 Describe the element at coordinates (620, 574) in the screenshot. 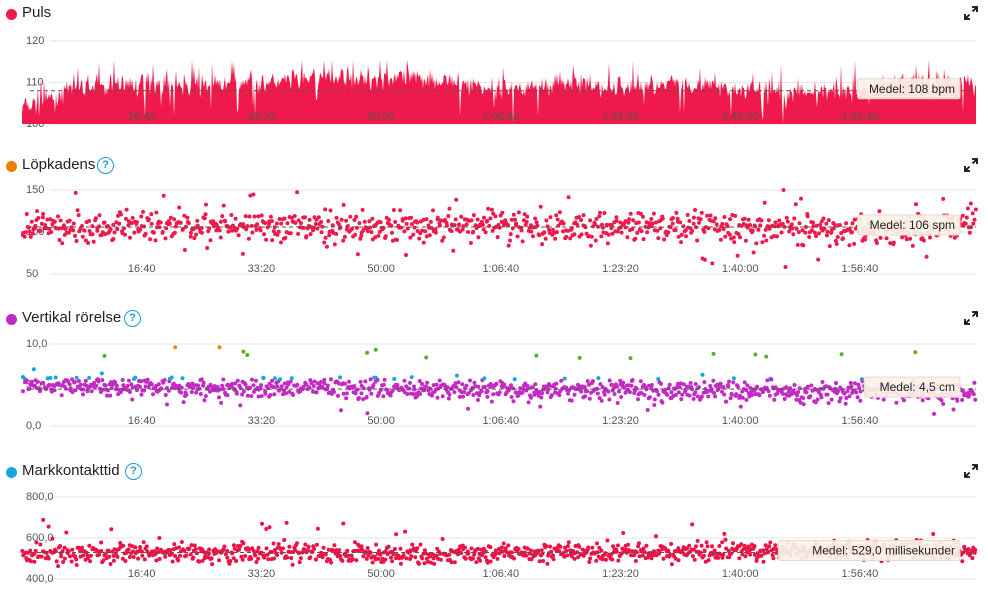

I see `x-tick-label: 1:23:20` at that location.